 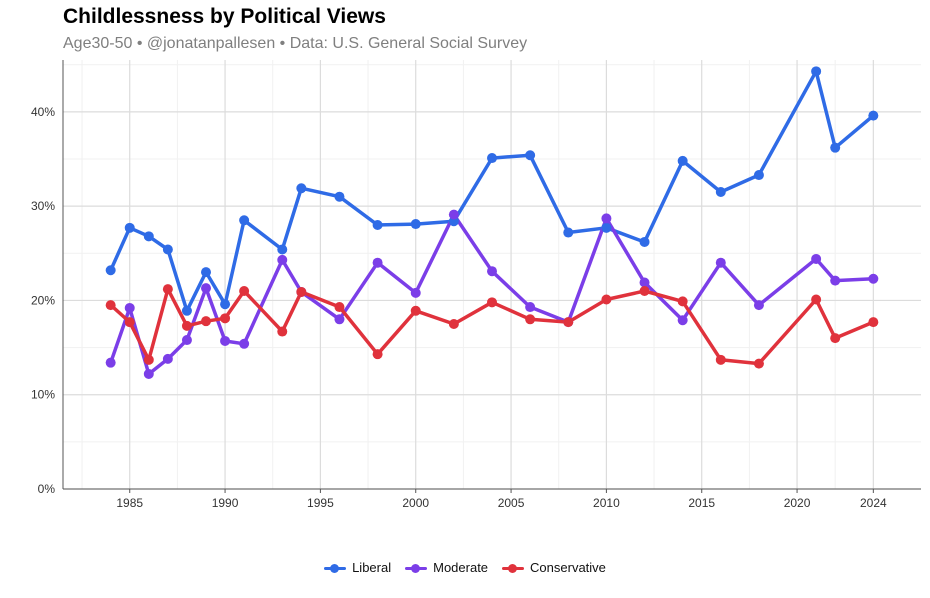 I want to click on x-tick-label: 2010, so click(x=606, y=503).